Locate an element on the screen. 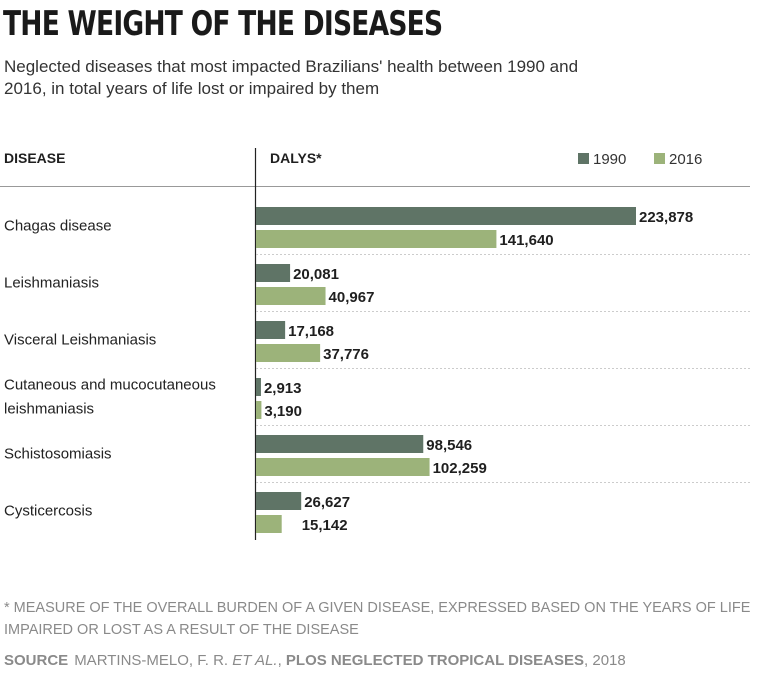 Image resolution: width=760 pixels, height=680 pixels. legend-label-2016: 2016 is located at coordinates (685, 159).